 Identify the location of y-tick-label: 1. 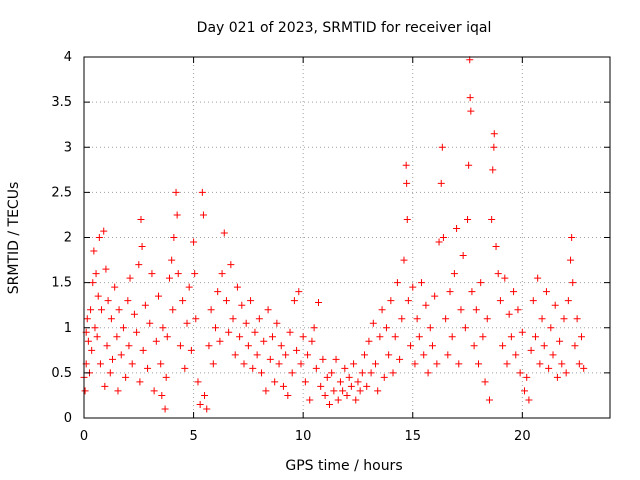
(68, 328).